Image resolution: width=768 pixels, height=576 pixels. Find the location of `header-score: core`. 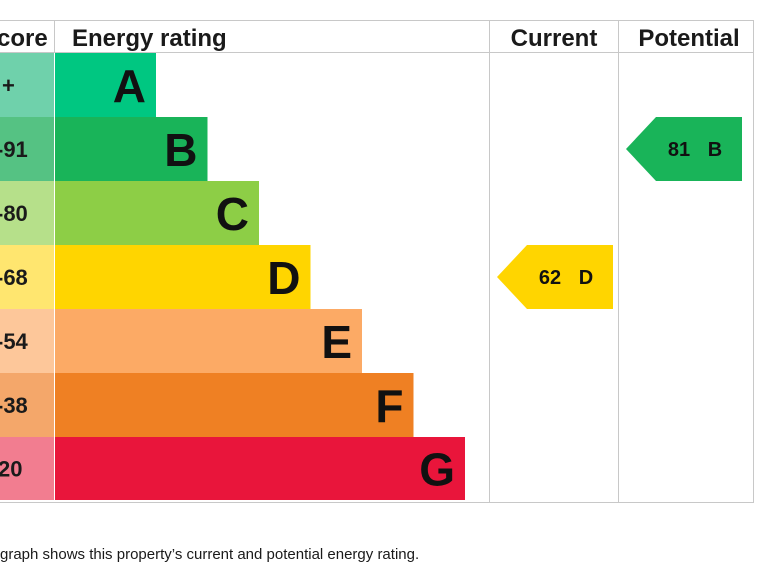

header-score: core is located at coordinates (24, 38).